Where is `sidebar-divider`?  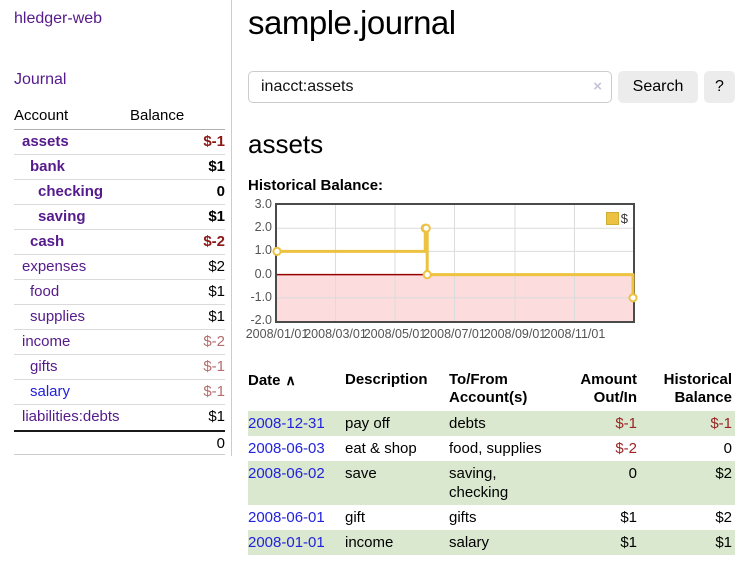
sidebar-divider is located at coordinates (231, 228).